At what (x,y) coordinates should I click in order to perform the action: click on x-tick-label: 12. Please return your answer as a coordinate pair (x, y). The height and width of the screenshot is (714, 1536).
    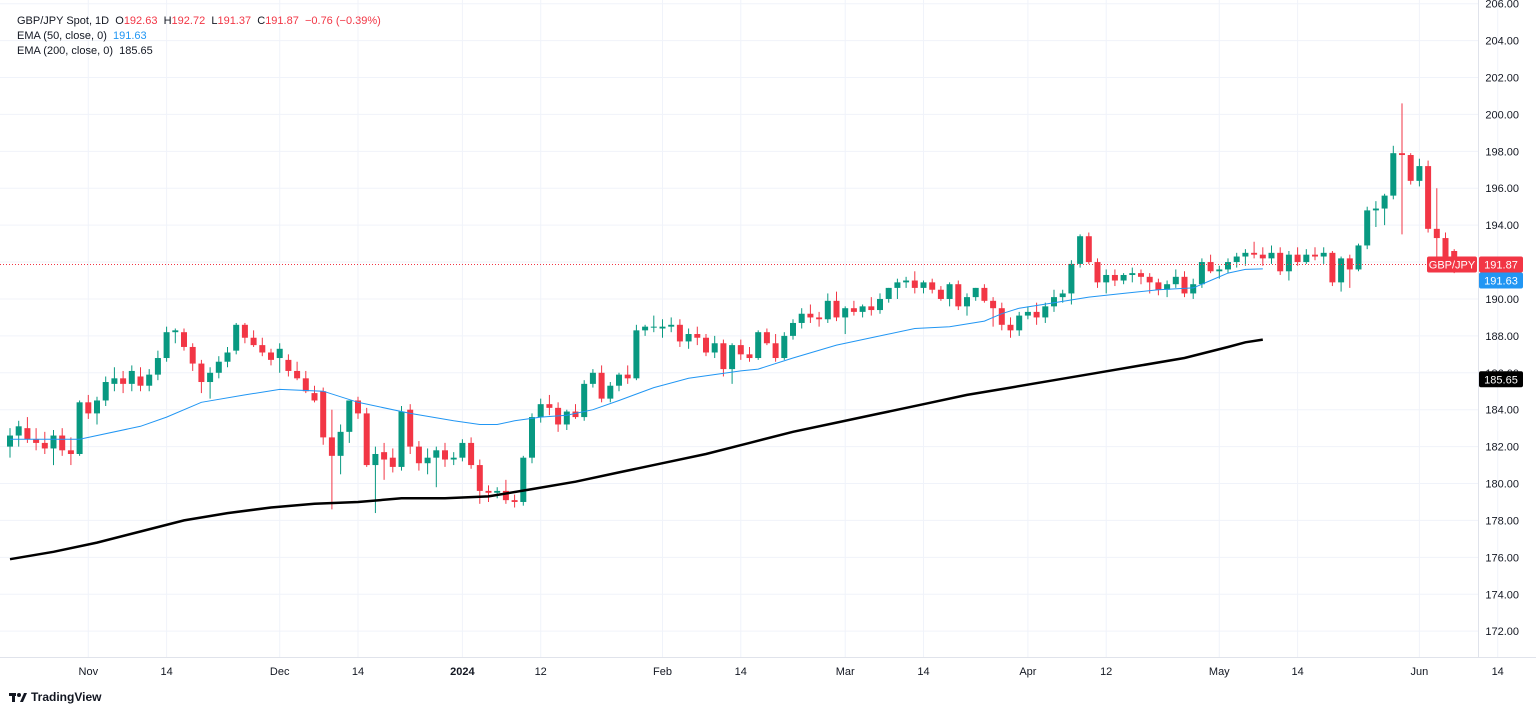
    Looking at the image, I should click on (1106, 672).